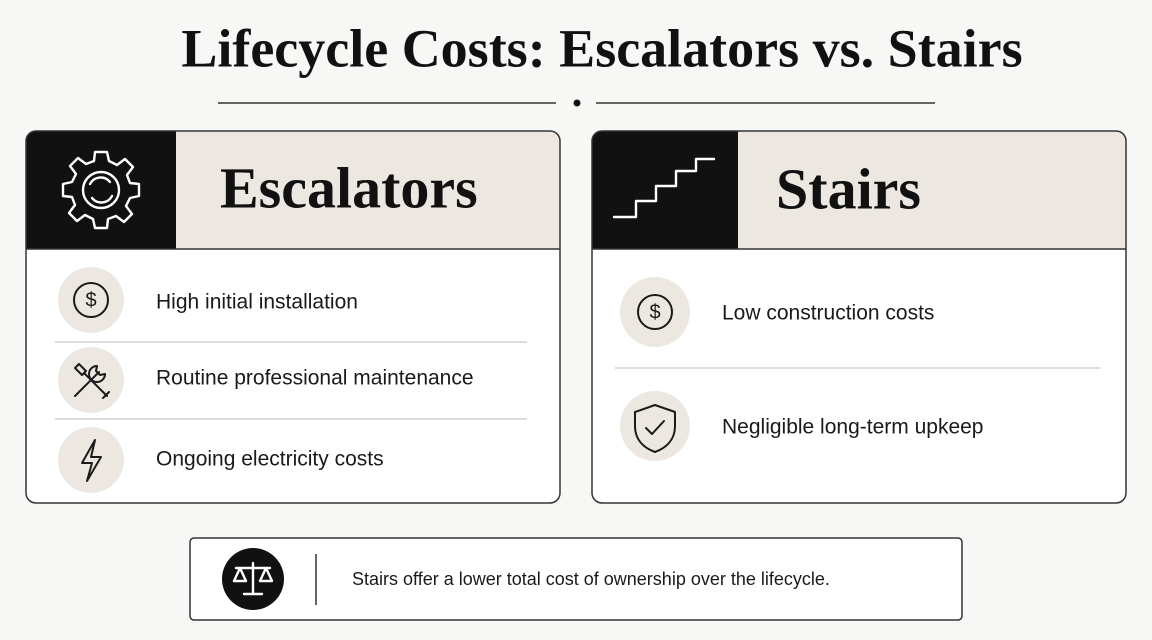 The image size is (1152, 640). What do you see at coordinates (828, 313) in the screenshot?
I see `item-text: Low construction costs` at bounding box center [828, 313].